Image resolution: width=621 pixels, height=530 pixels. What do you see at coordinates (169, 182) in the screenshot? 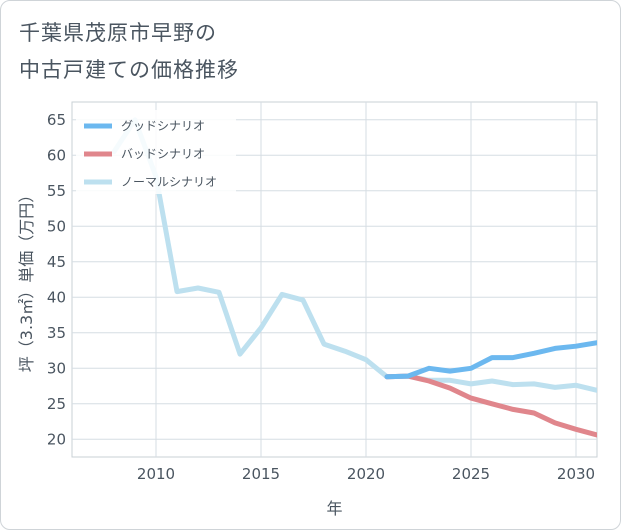
I see `legend-label: ノーマルシナリオ` at bounding box center [169, 182].